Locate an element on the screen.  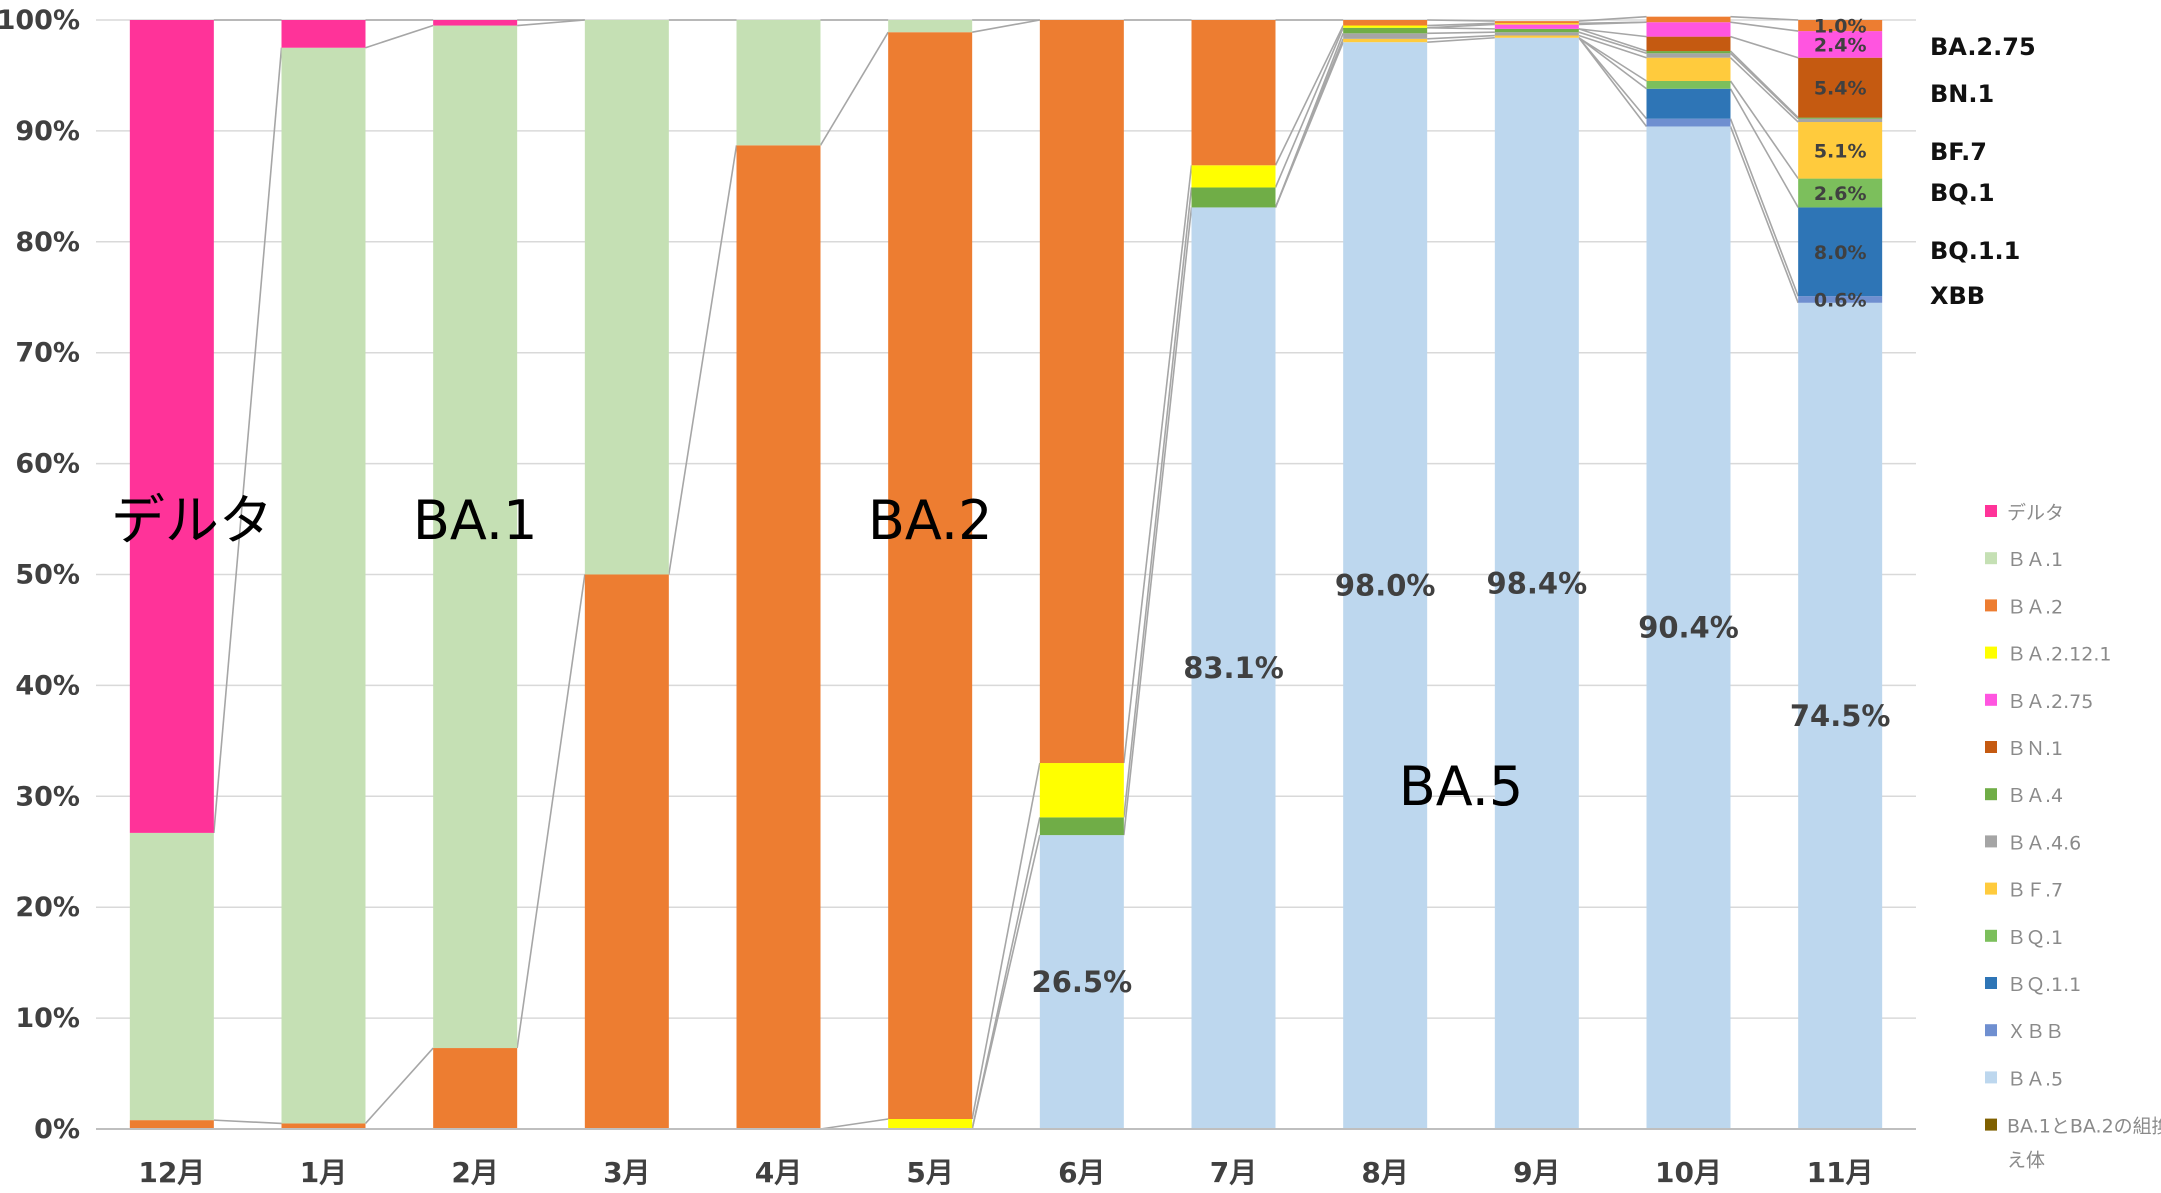
data-label: 98.4% is located at coordinates (1537, 583).